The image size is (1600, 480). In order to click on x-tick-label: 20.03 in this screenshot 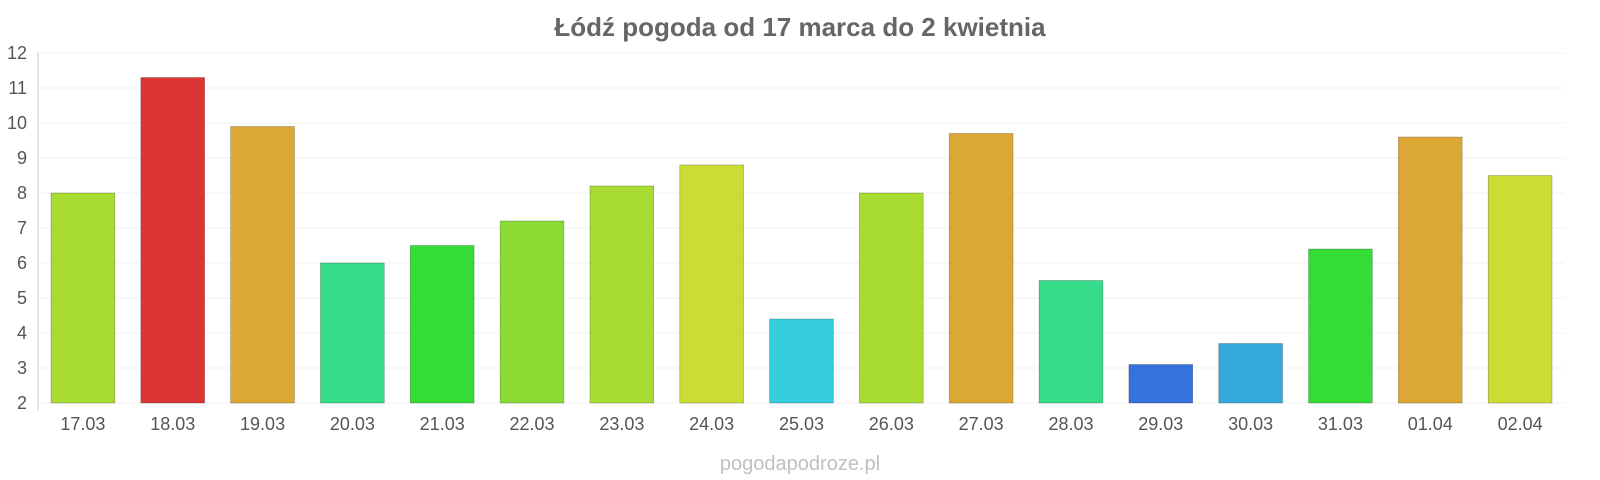, I will do `click(352, 424)`.